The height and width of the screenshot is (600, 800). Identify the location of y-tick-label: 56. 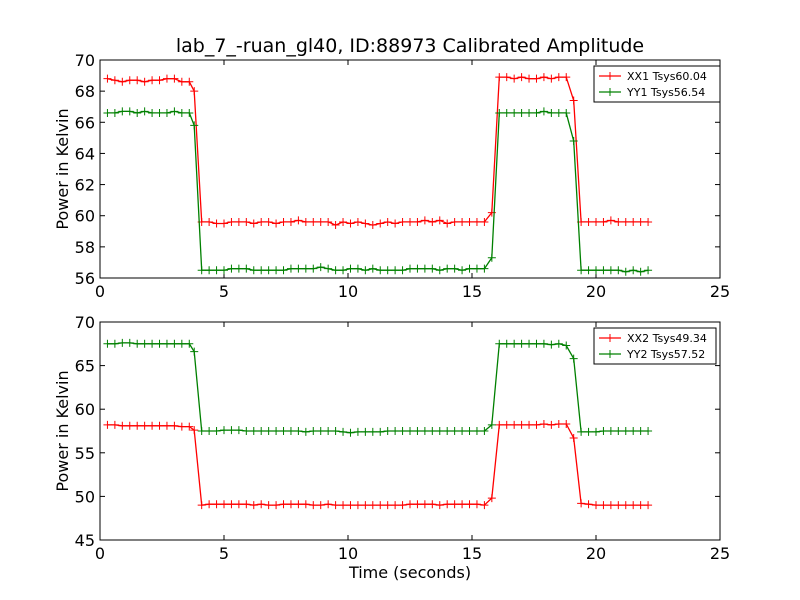
(85, 278).